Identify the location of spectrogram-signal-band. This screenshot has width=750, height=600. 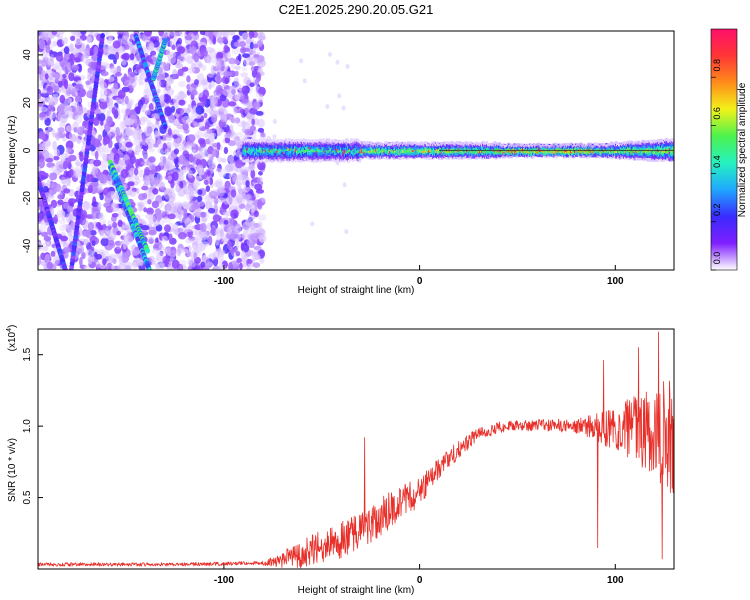
(458, 150).